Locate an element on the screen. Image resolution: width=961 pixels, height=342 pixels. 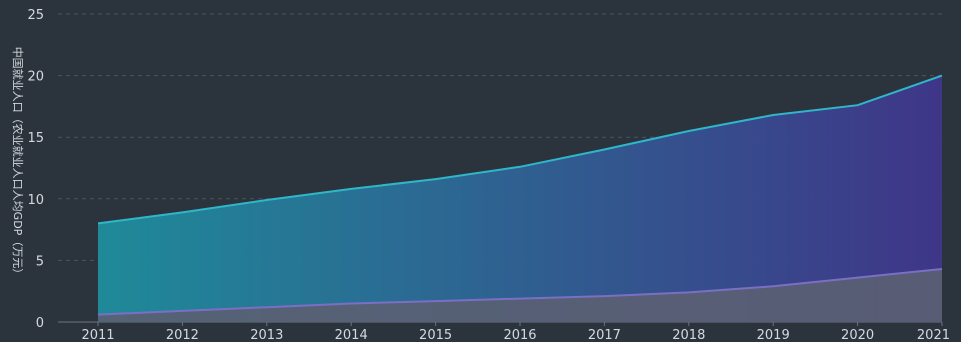
x-tick-label-2020: 2020 is located at coordinates (857, 335).